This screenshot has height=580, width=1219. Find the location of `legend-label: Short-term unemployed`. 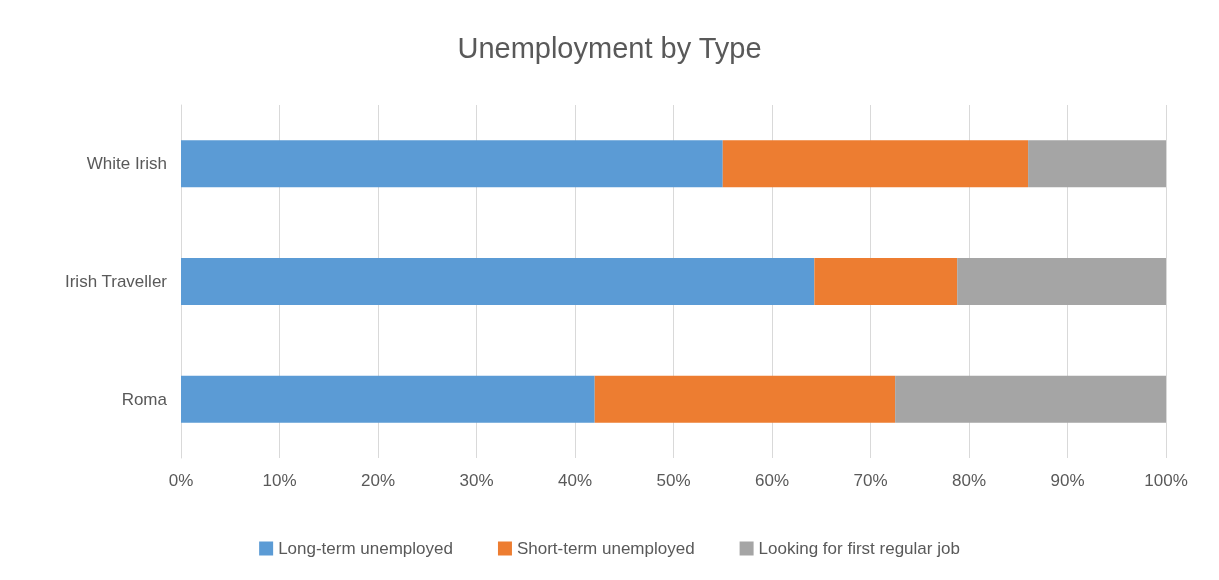

legend-label: Short-term unemployed is located at coordinates (605, 548).